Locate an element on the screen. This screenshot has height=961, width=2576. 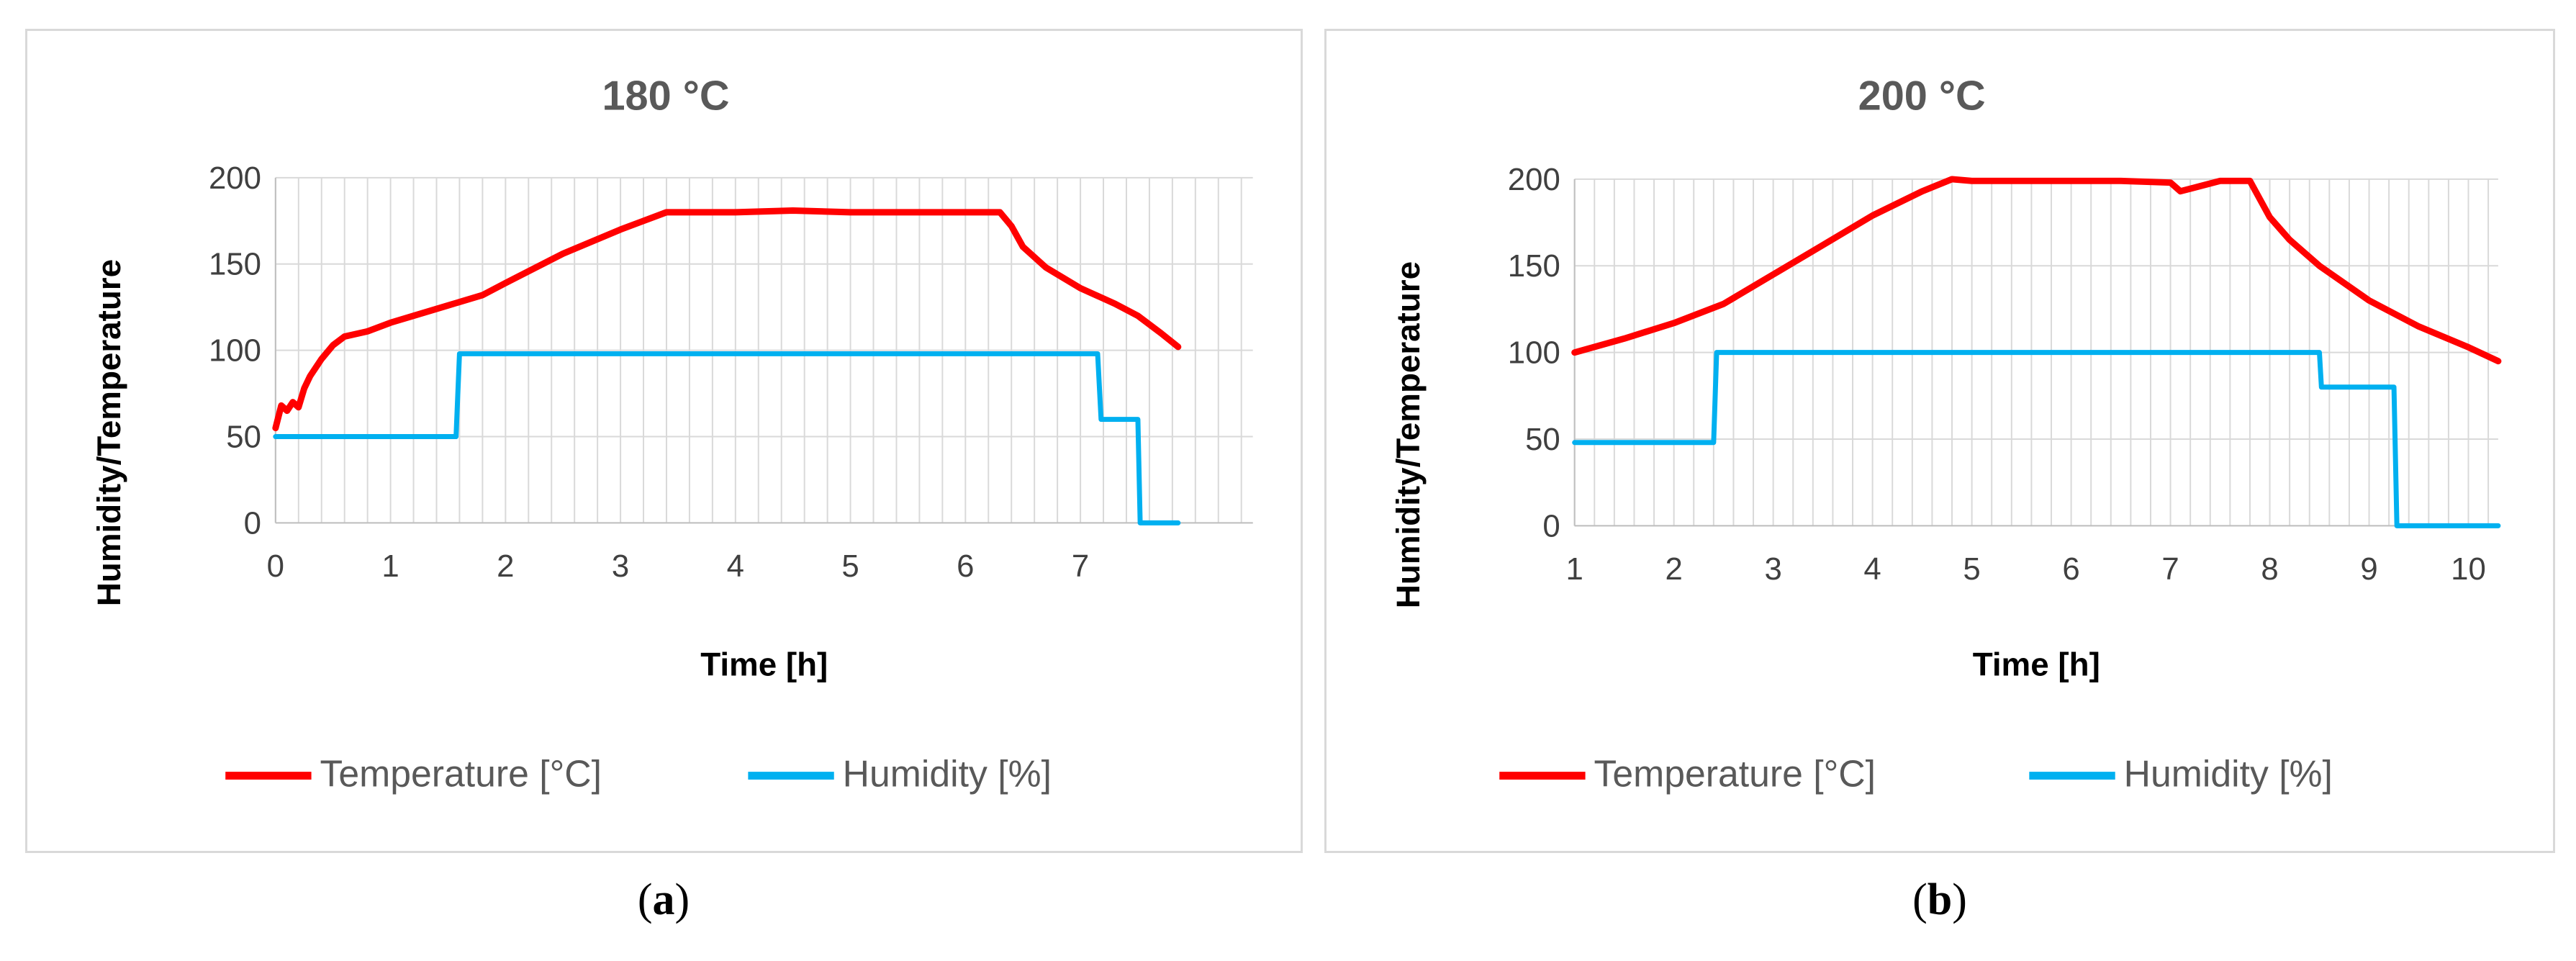
caption-a: (a) is located at coordinates (664, 901).